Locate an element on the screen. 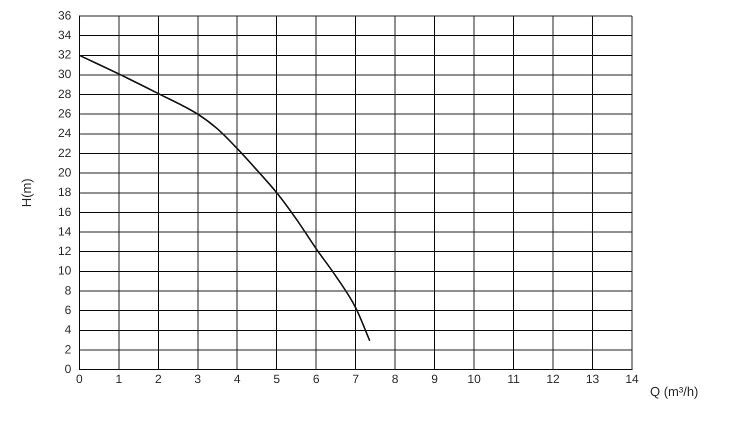 This screenshot has width=741, height=430. y-tick-label: 32 is located at coordinates (65, 55).